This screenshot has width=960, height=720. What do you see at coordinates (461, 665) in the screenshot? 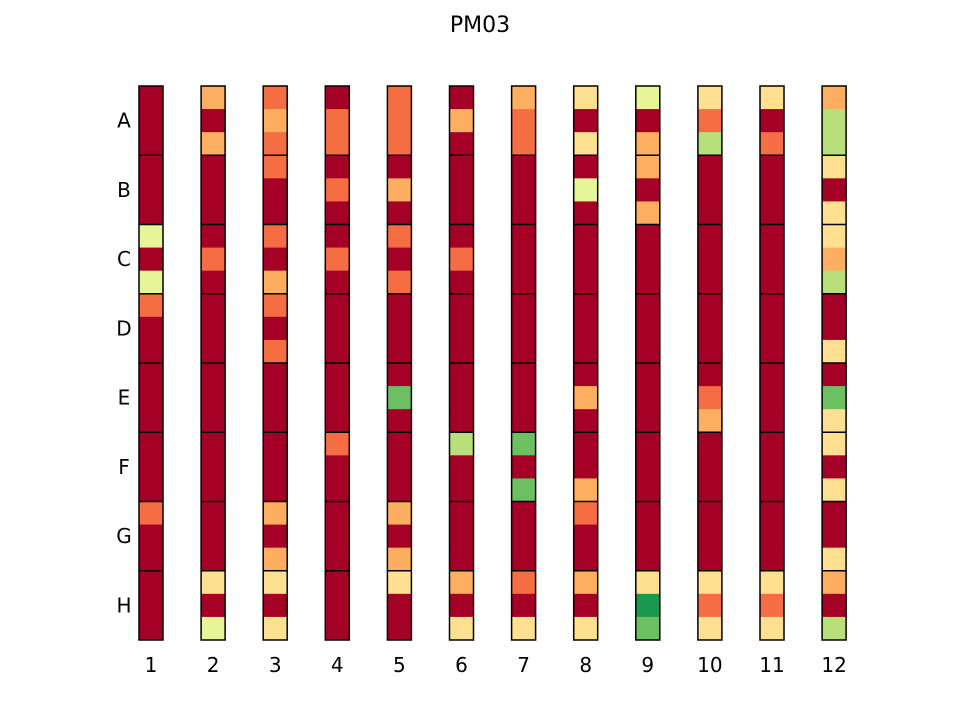
I see `x-tick-label: 6` at bounding box center [461, 665].